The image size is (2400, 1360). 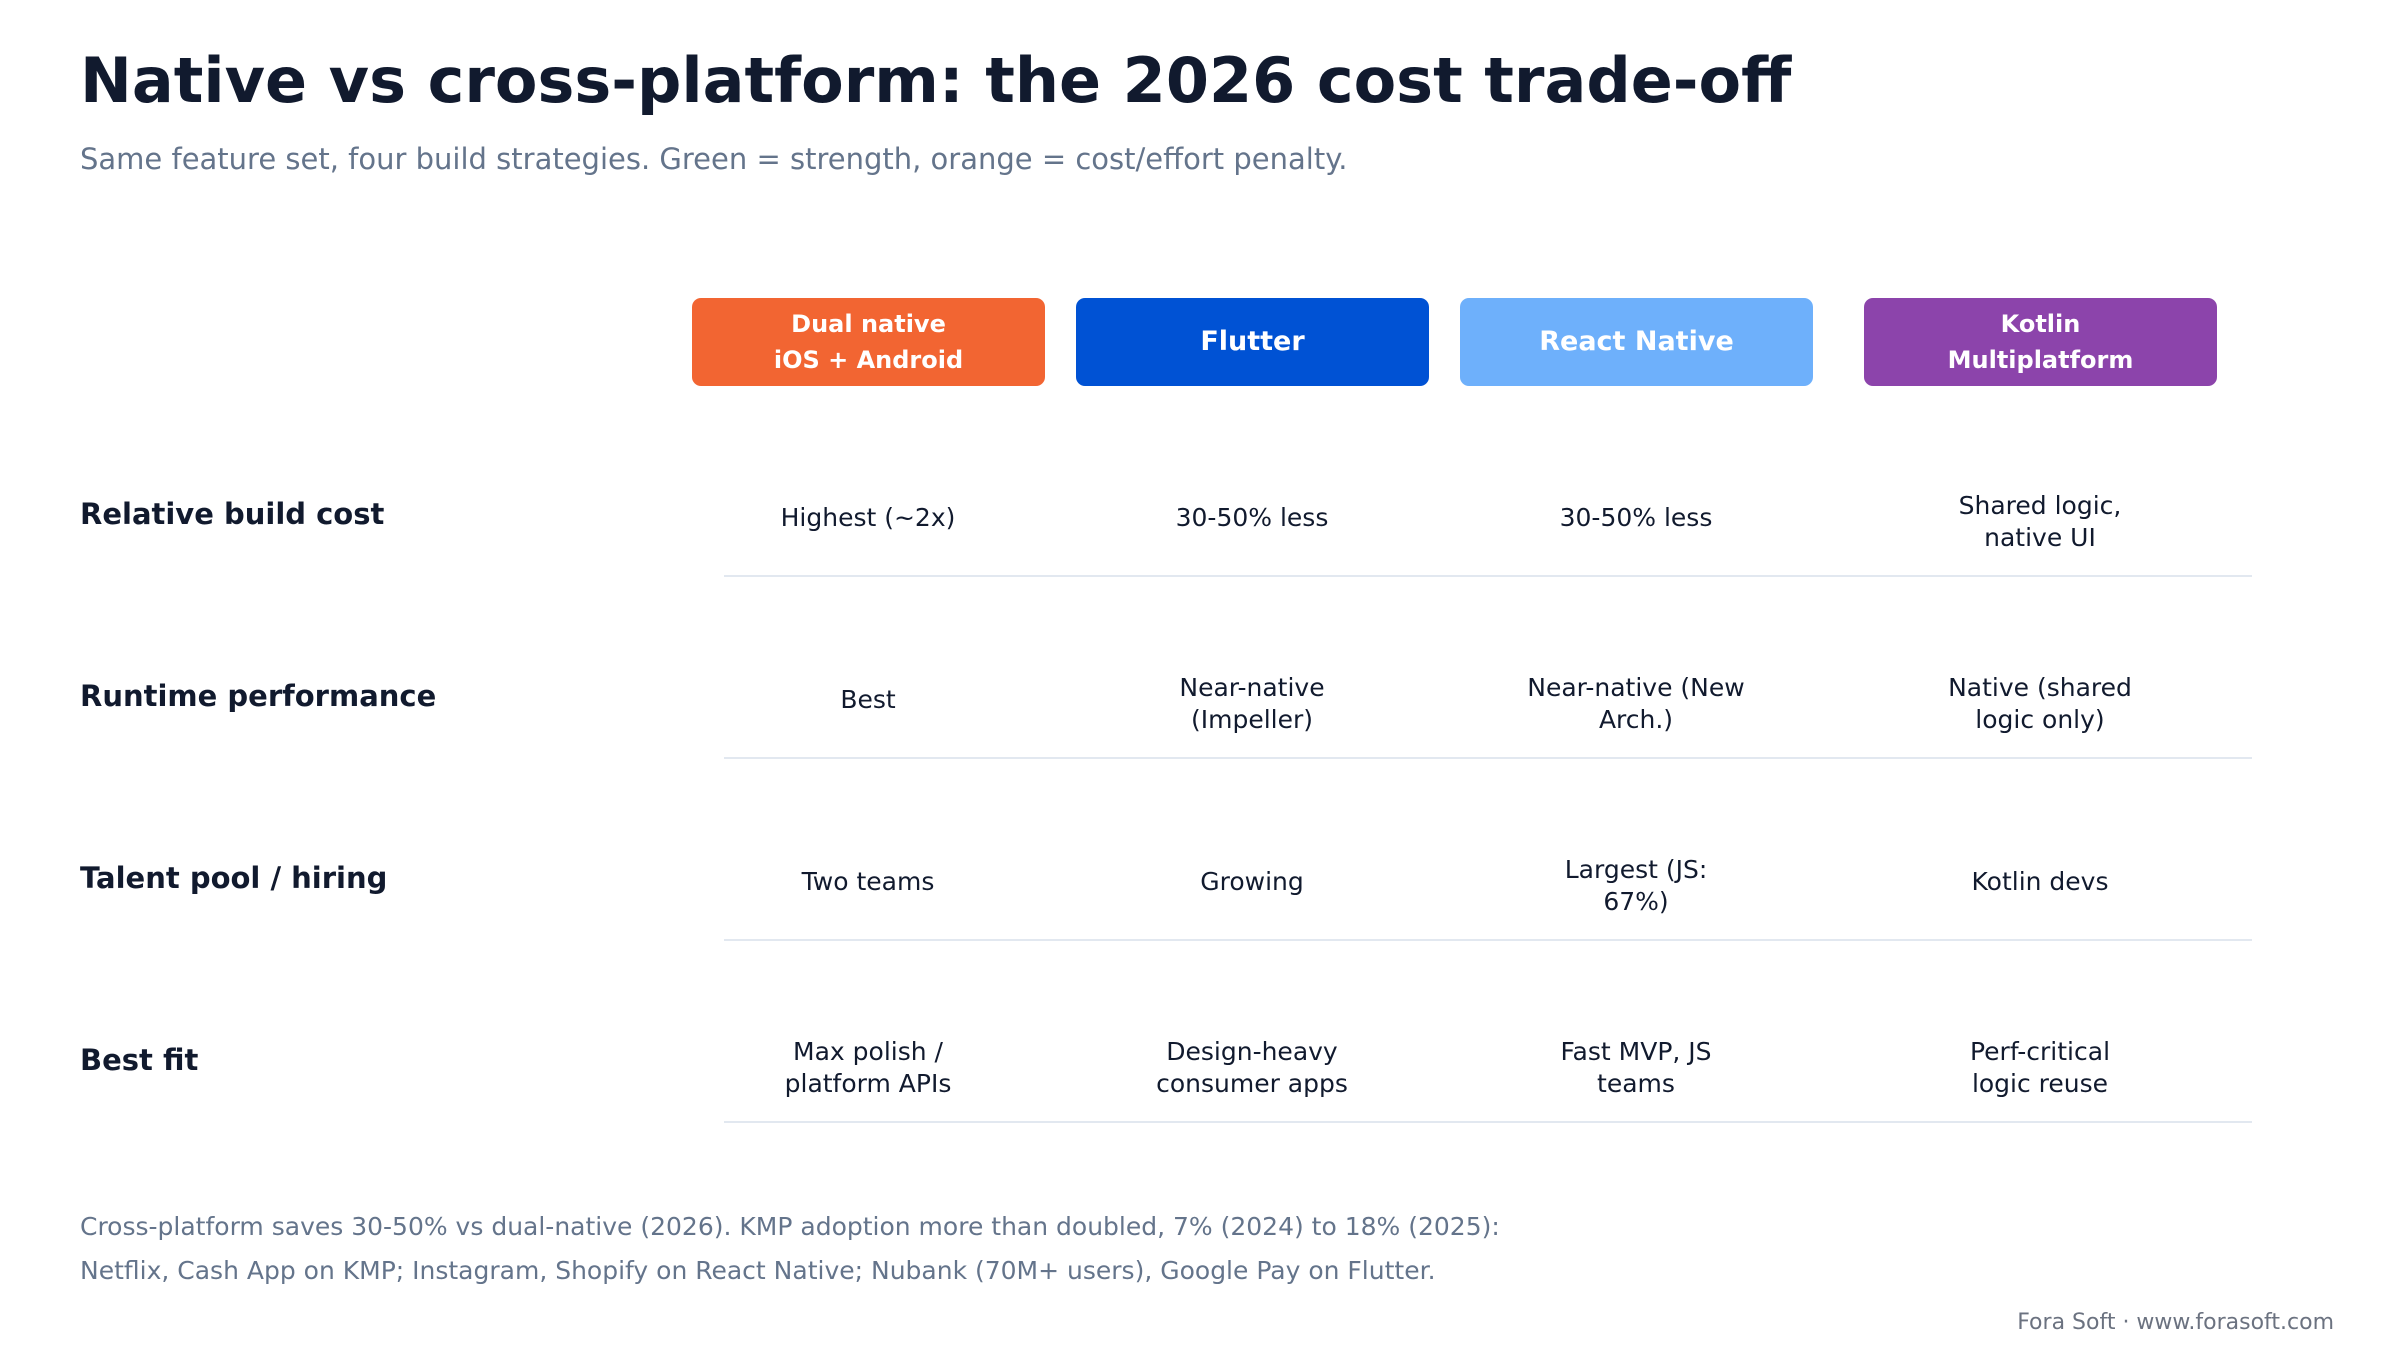 I want to click on table-cell: Near-native (Impeller), so click(x=1252, y=703).